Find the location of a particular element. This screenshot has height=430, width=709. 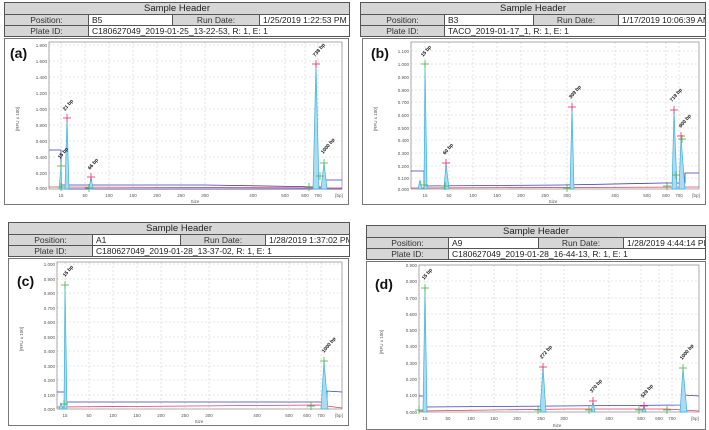

svg-text: 370 bp is located at coordinates (596, 386).